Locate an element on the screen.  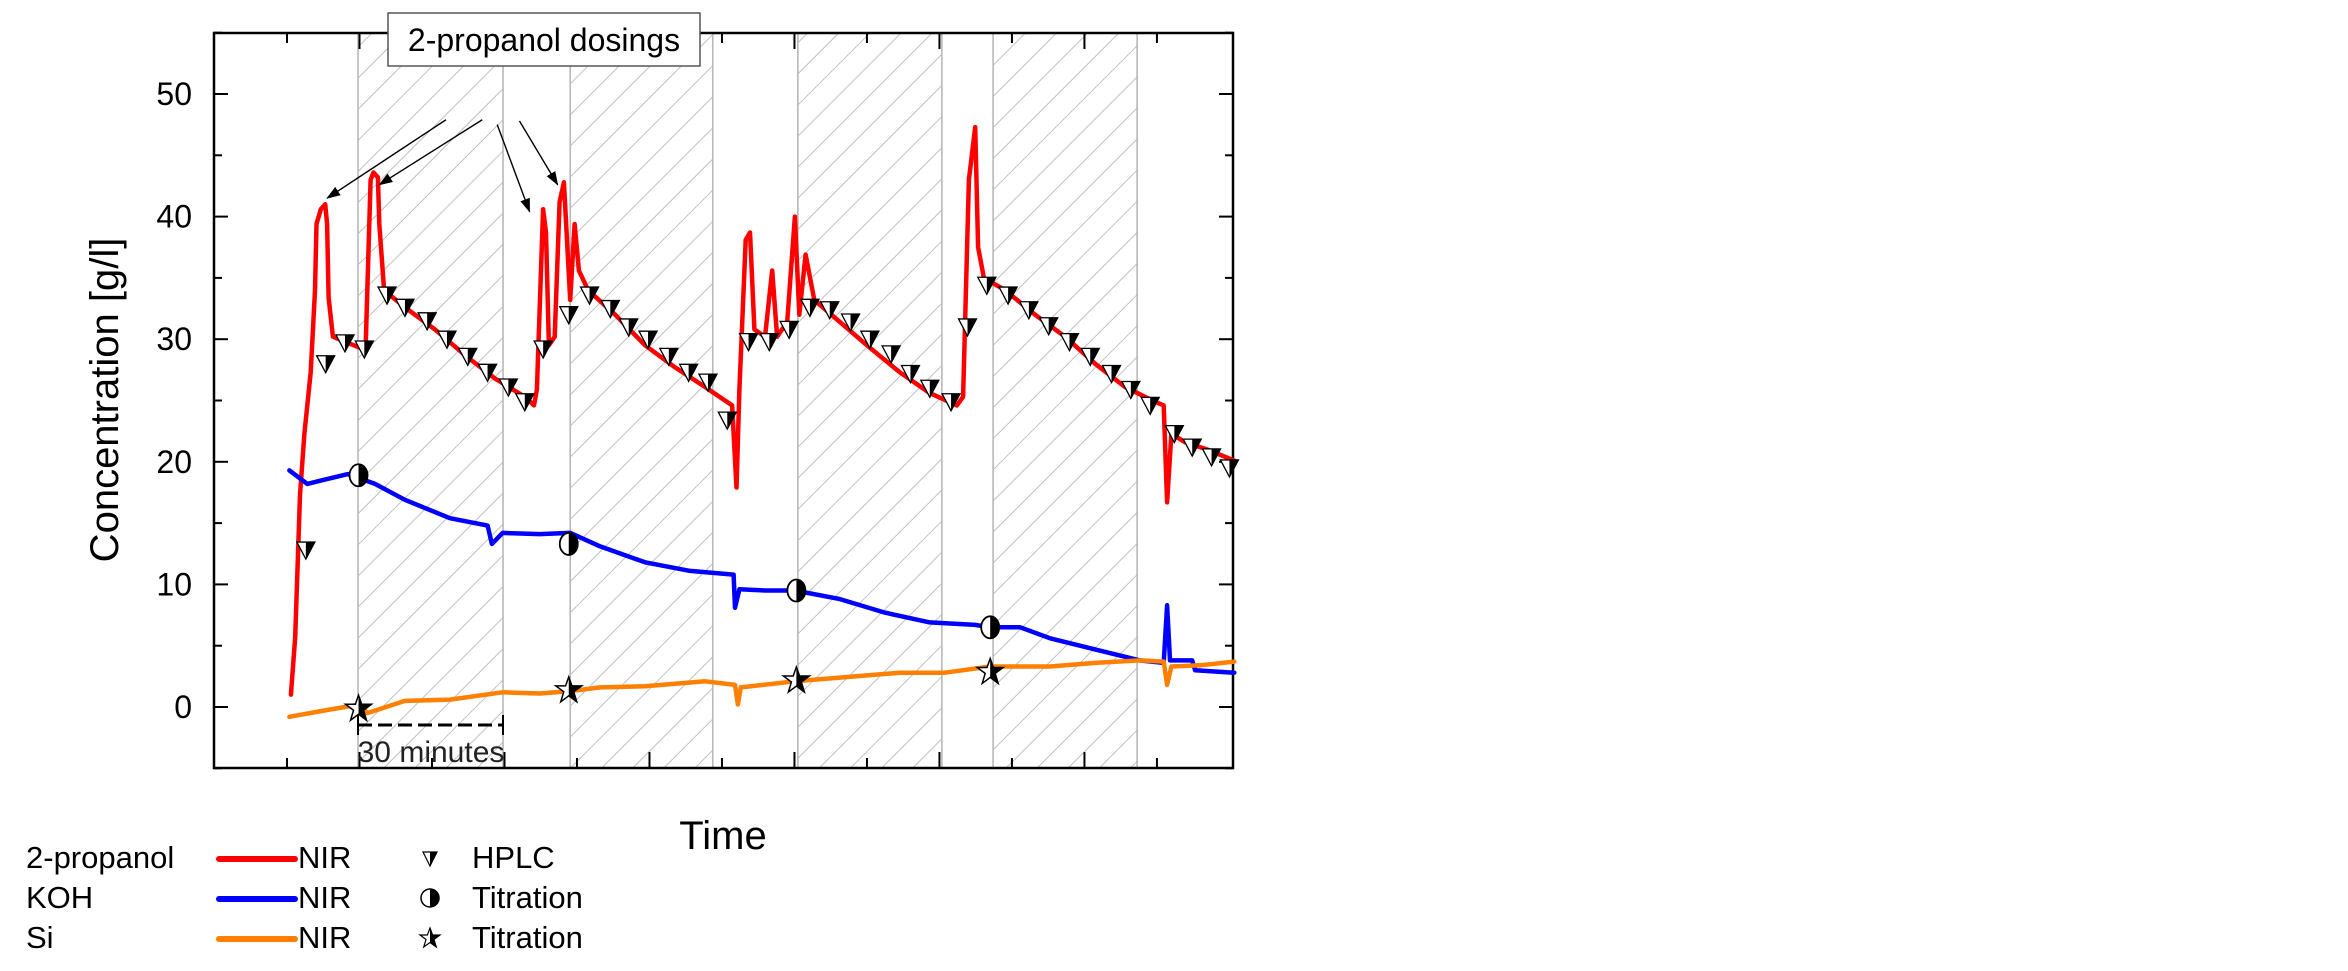
legend-substance: KOH is located at coordinates (60, 897).